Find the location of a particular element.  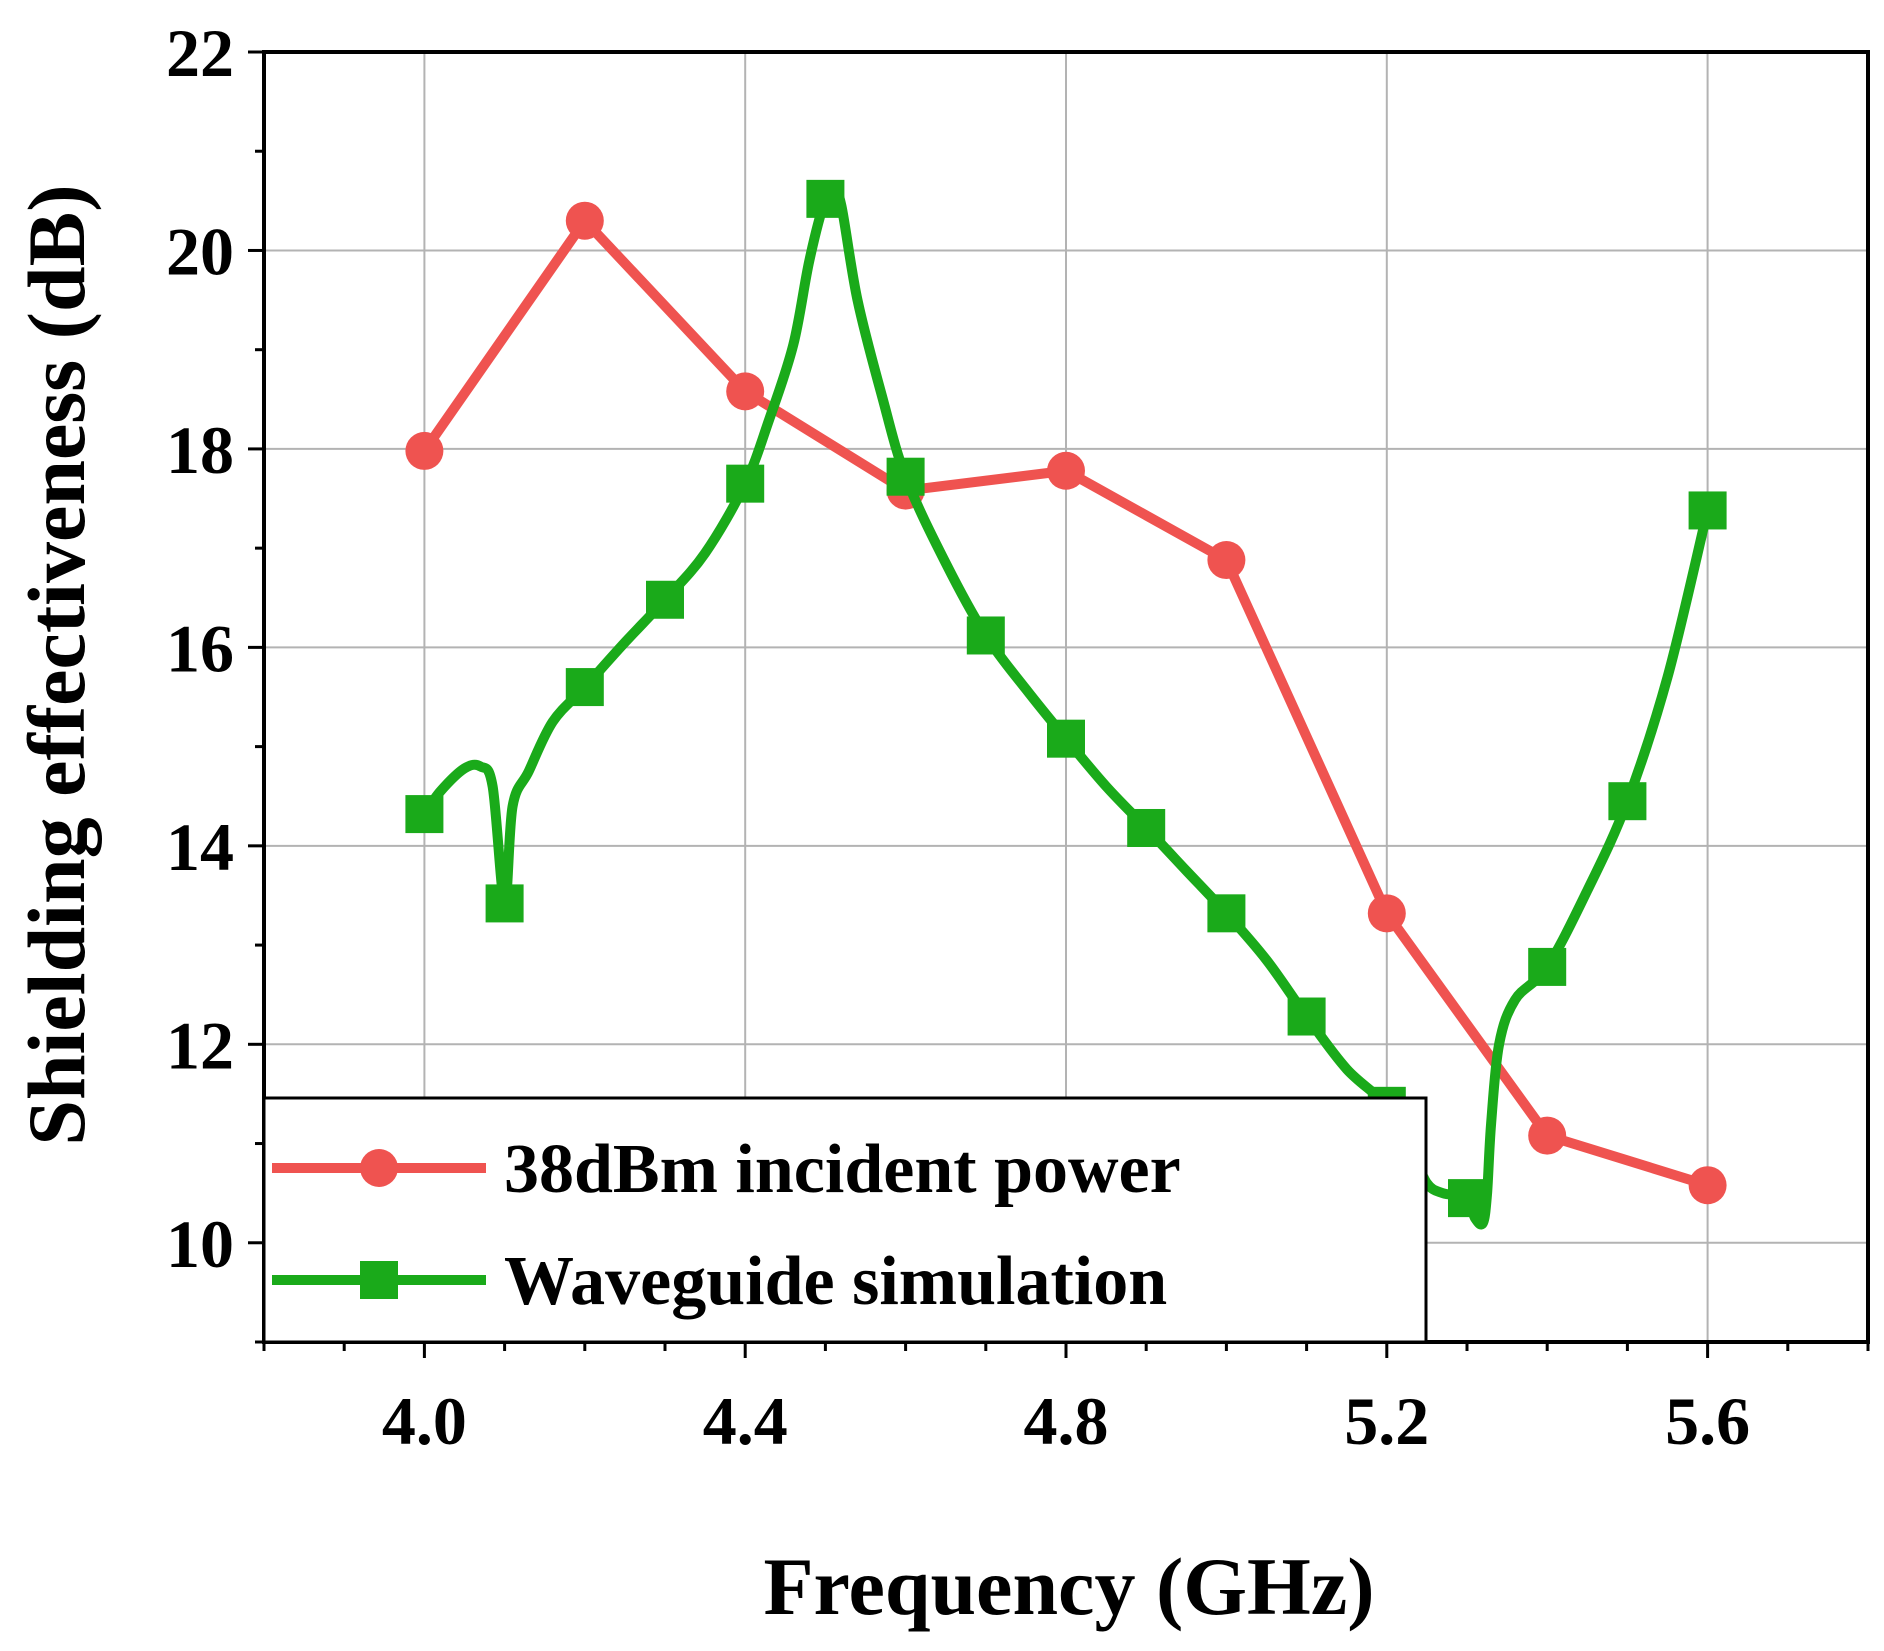

legend: 38dBm incident power Waveguide simulation is located at coordinates (845, 1220).